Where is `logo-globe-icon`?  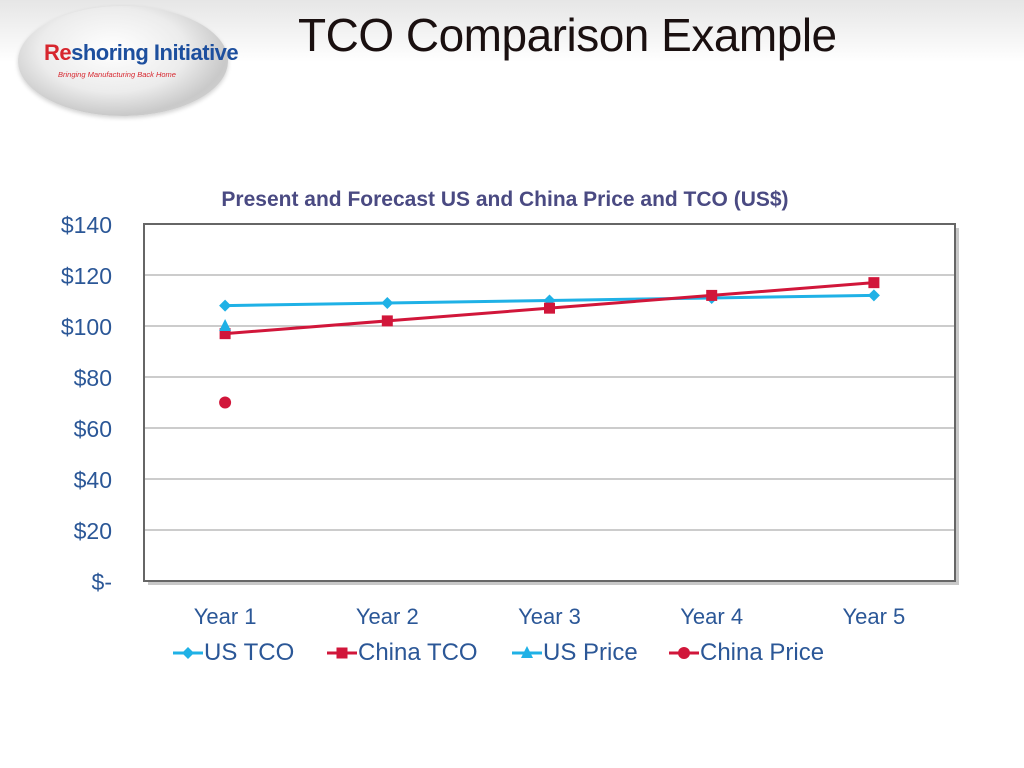
logo-globe-icon is located at coordinates (123, 61).